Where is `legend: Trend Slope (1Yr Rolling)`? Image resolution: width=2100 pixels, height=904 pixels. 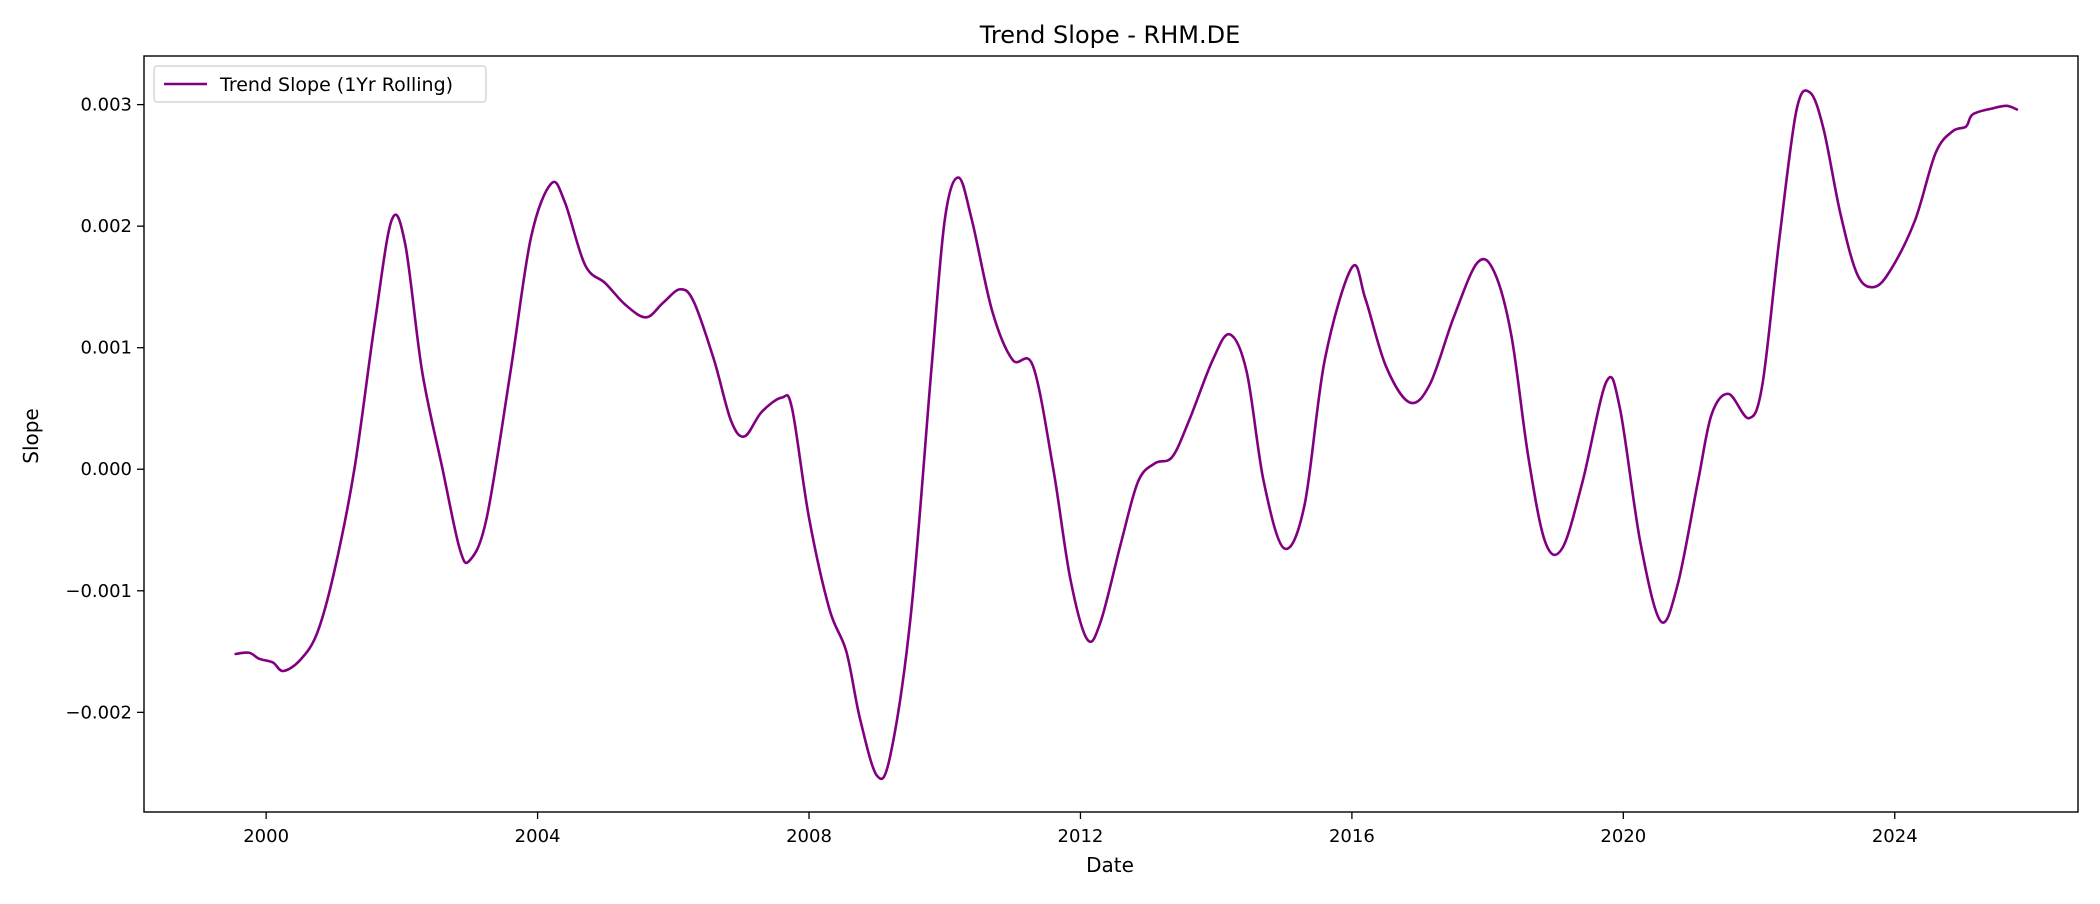
legend: Trend Slope (1Yr Rolling) is located at coordinates (320, 84).